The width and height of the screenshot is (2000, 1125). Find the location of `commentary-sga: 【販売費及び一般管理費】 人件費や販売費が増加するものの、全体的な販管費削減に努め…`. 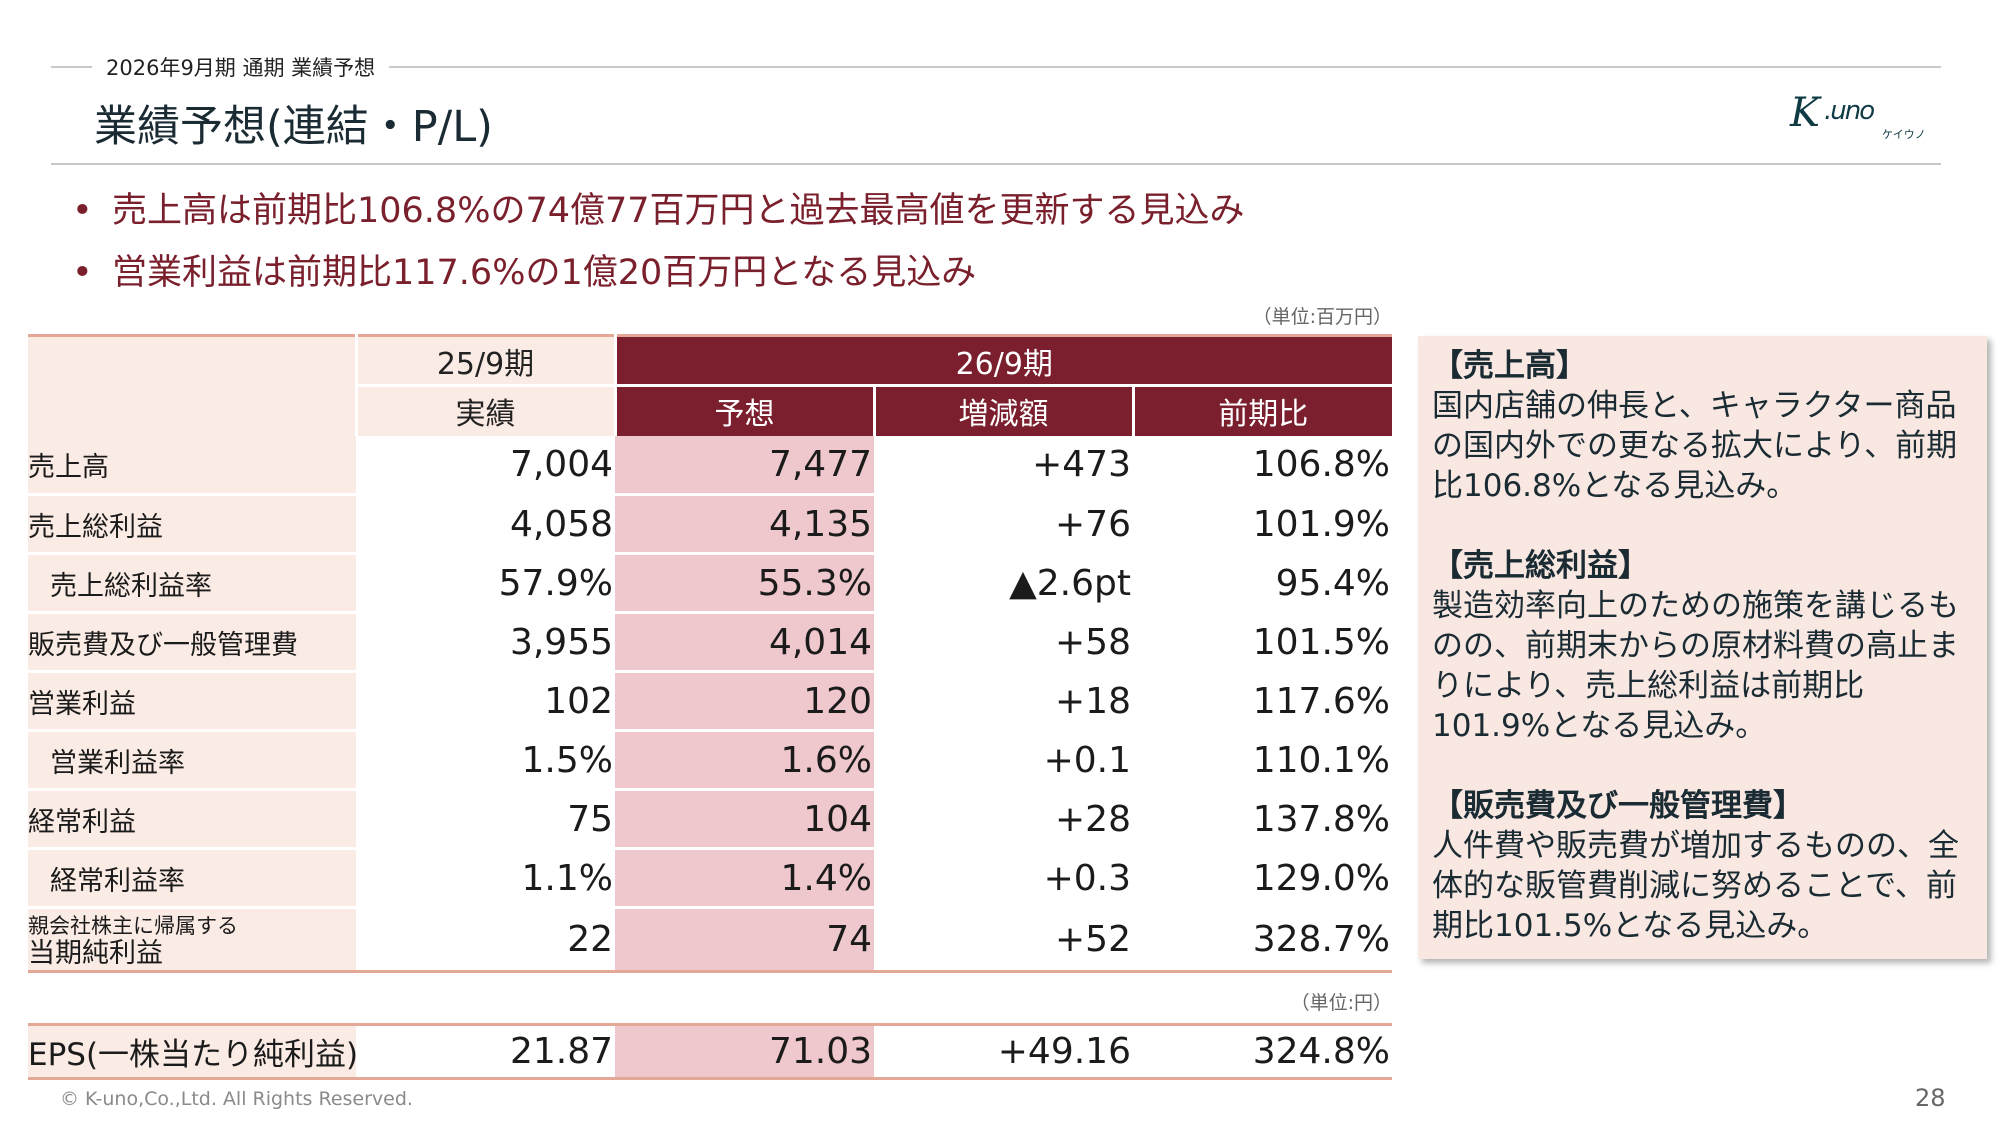

commentary-sga: 【販売費及び一般管理費】 人件費や販売費が増加するものの、全体的な販管費削減に努め… is located at coordinates (1695, 866).